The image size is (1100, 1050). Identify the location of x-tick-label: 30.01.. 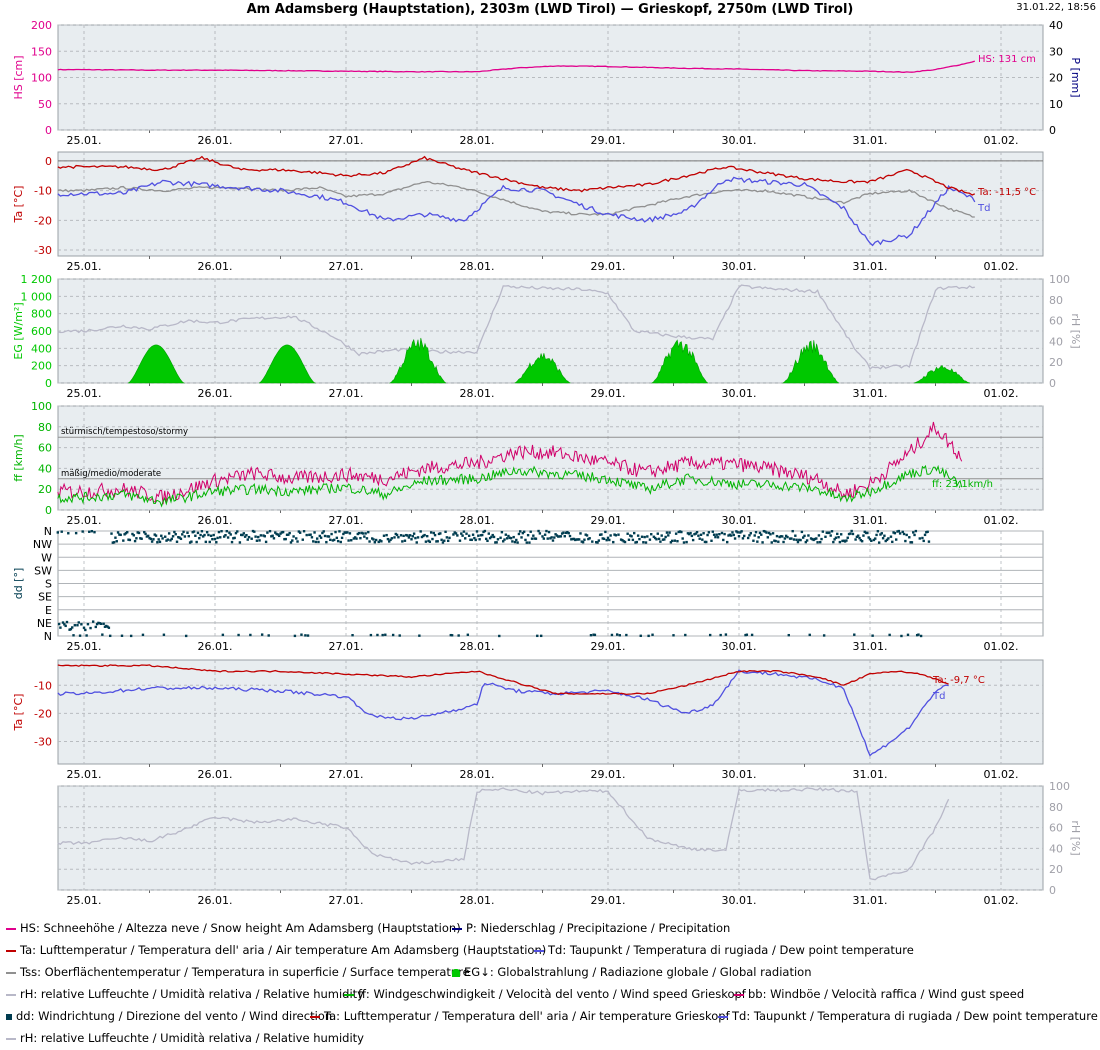
(739, 393).